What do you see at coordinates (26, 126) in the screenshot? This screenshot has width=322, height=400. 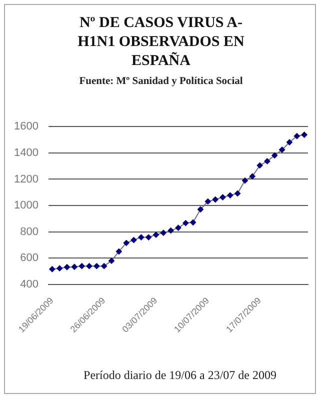 I see `y-tick-label: 1600` at bounding box center [26, 126].